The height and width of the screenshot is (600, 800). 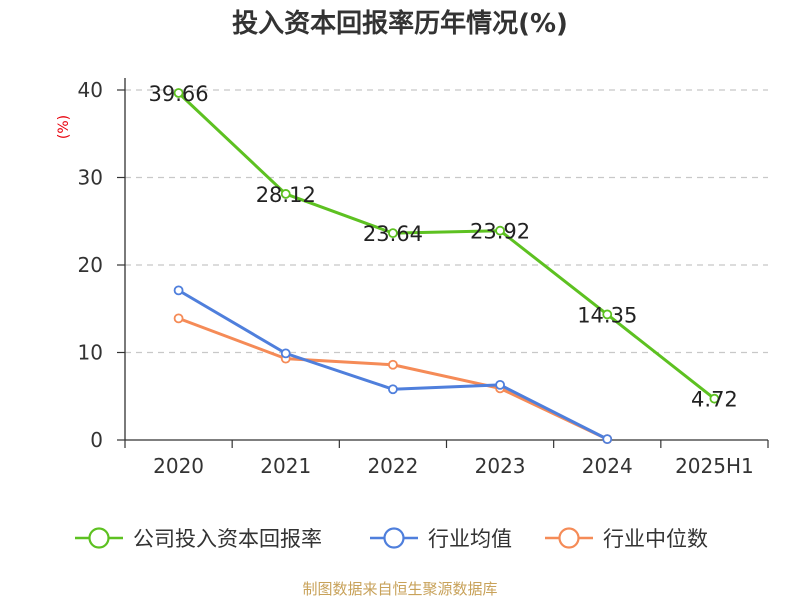 I want to click on y-tick-label: 10, so click(x=90, y=353).